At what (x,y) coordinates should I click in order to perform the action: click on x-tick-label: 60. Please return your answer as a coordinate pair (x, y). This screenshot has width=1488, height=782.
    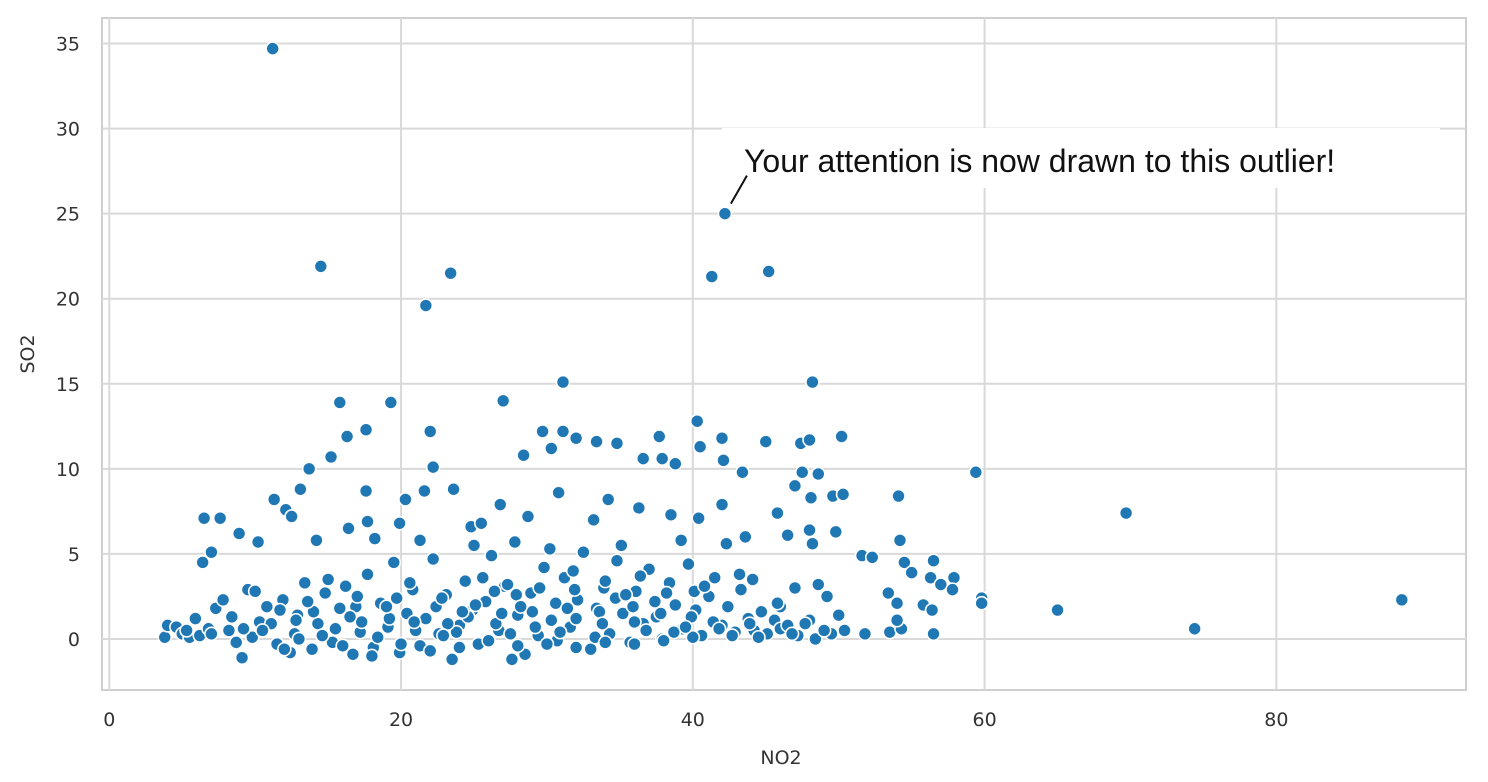
    Looking at the image, I should click on (984, 720).